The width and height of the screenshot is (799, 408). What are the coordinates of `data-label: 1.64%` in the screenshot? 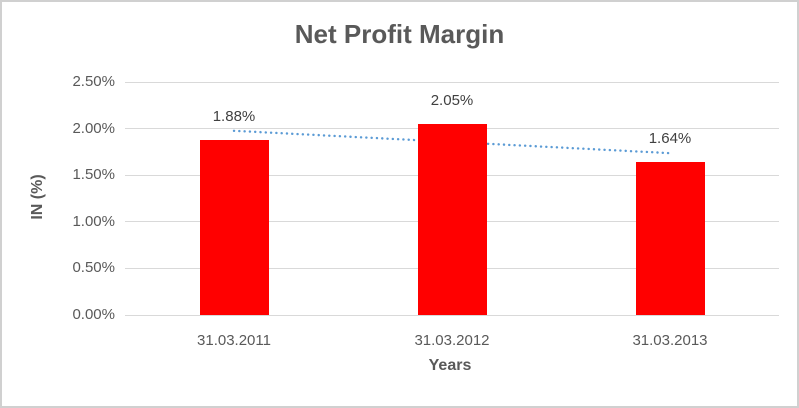 It's located at (670, 139).